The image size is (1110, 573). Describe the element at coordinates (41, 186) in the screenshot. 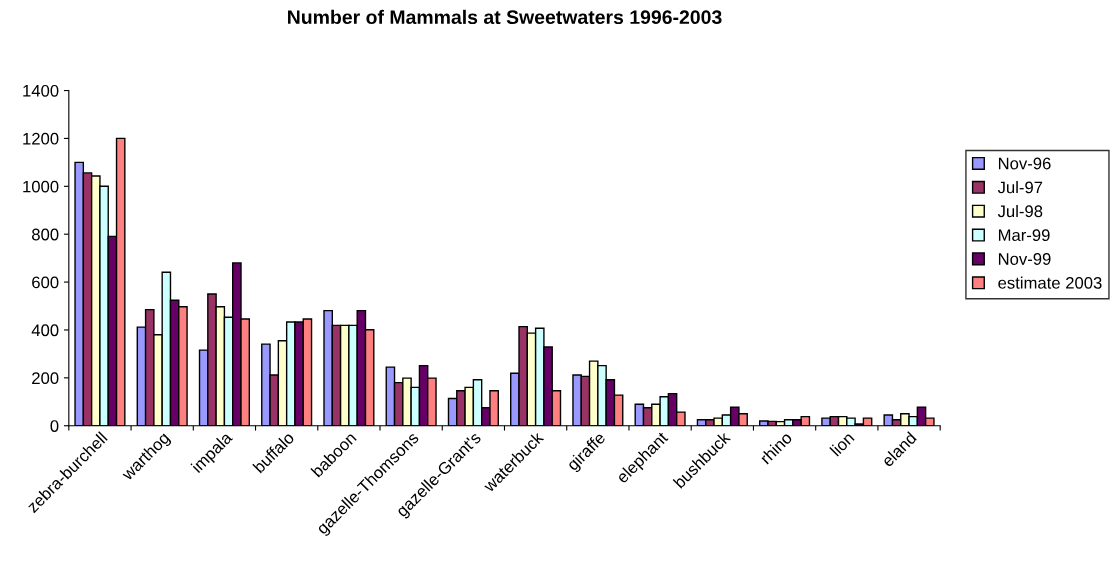

I see `y-tick-label: 1000` at that location.